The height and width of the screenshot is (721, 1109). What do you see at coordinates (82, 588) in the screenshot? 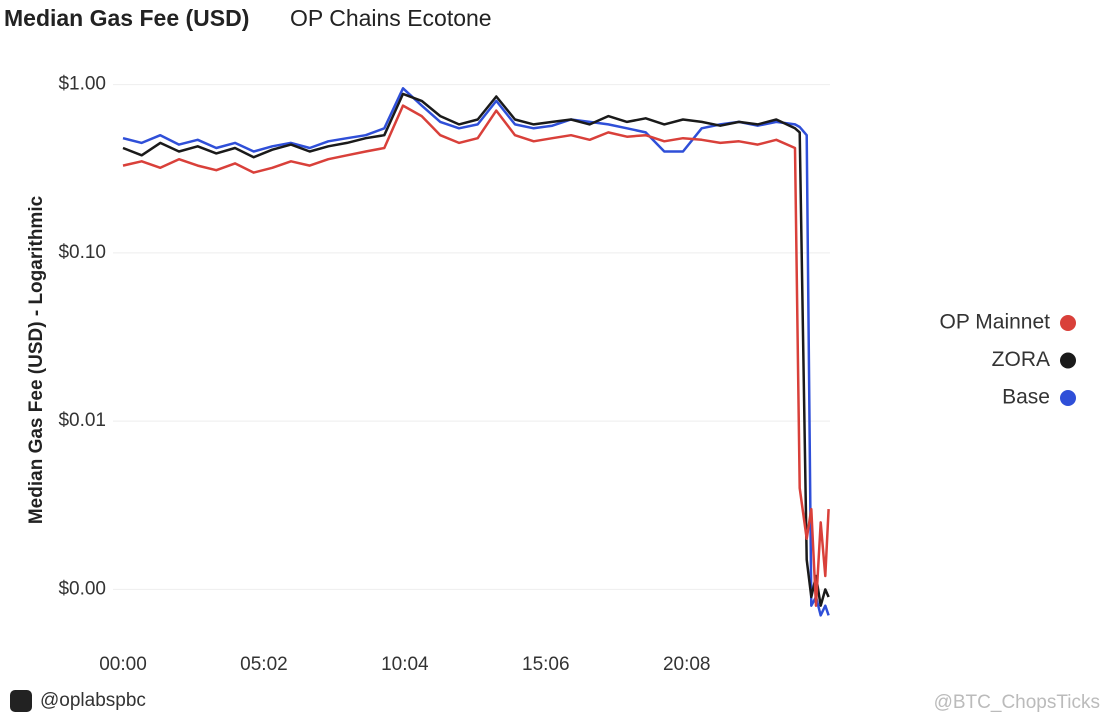
I see `y-tick-label: $0.00` at bounding box center [82, 588].